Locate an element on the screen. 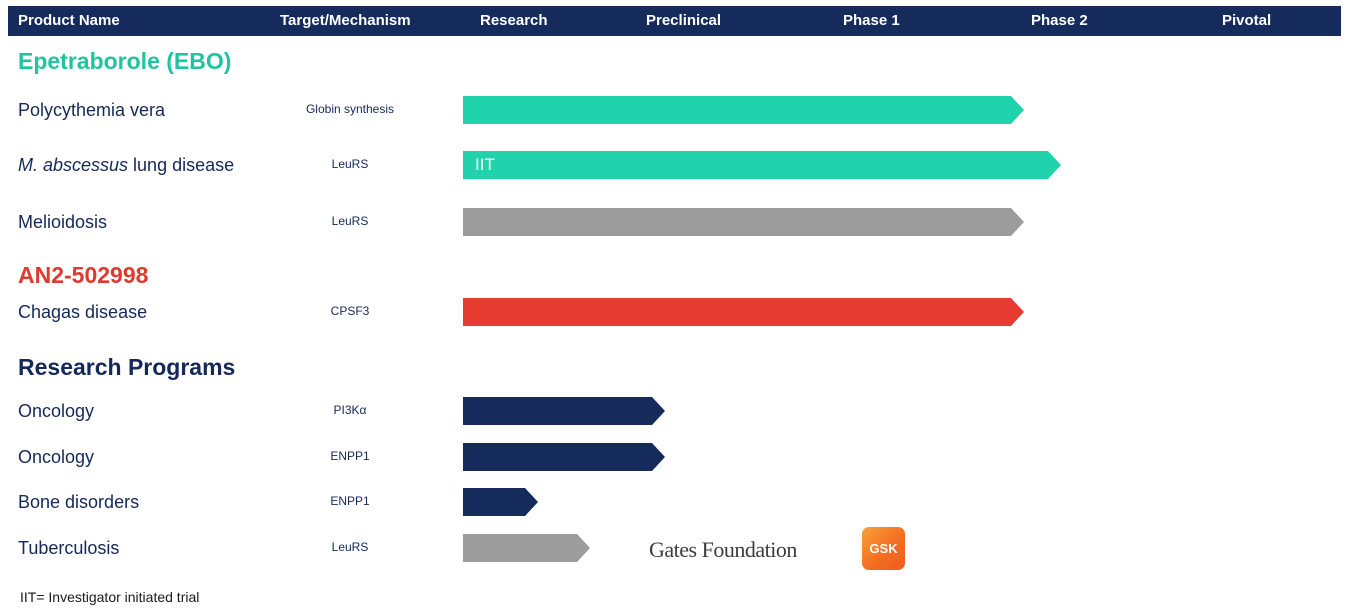 The image size is (1348, 614). indication-label: M. abscessus lung disease is located at coordinates (126, 165).